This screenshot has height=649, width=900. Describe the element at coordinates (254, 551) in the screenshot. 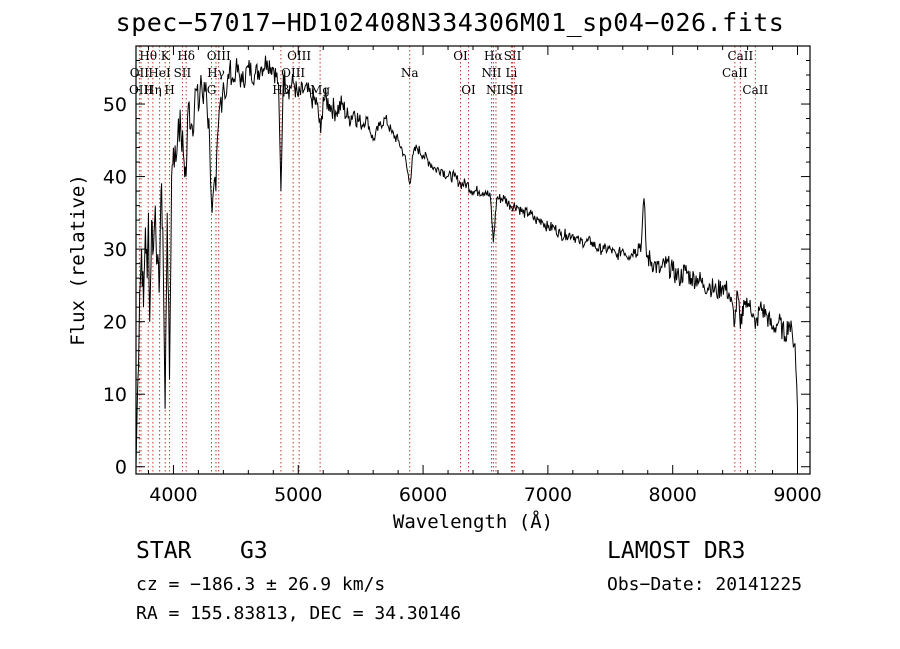

I see `object-subclass: G3` at that location.